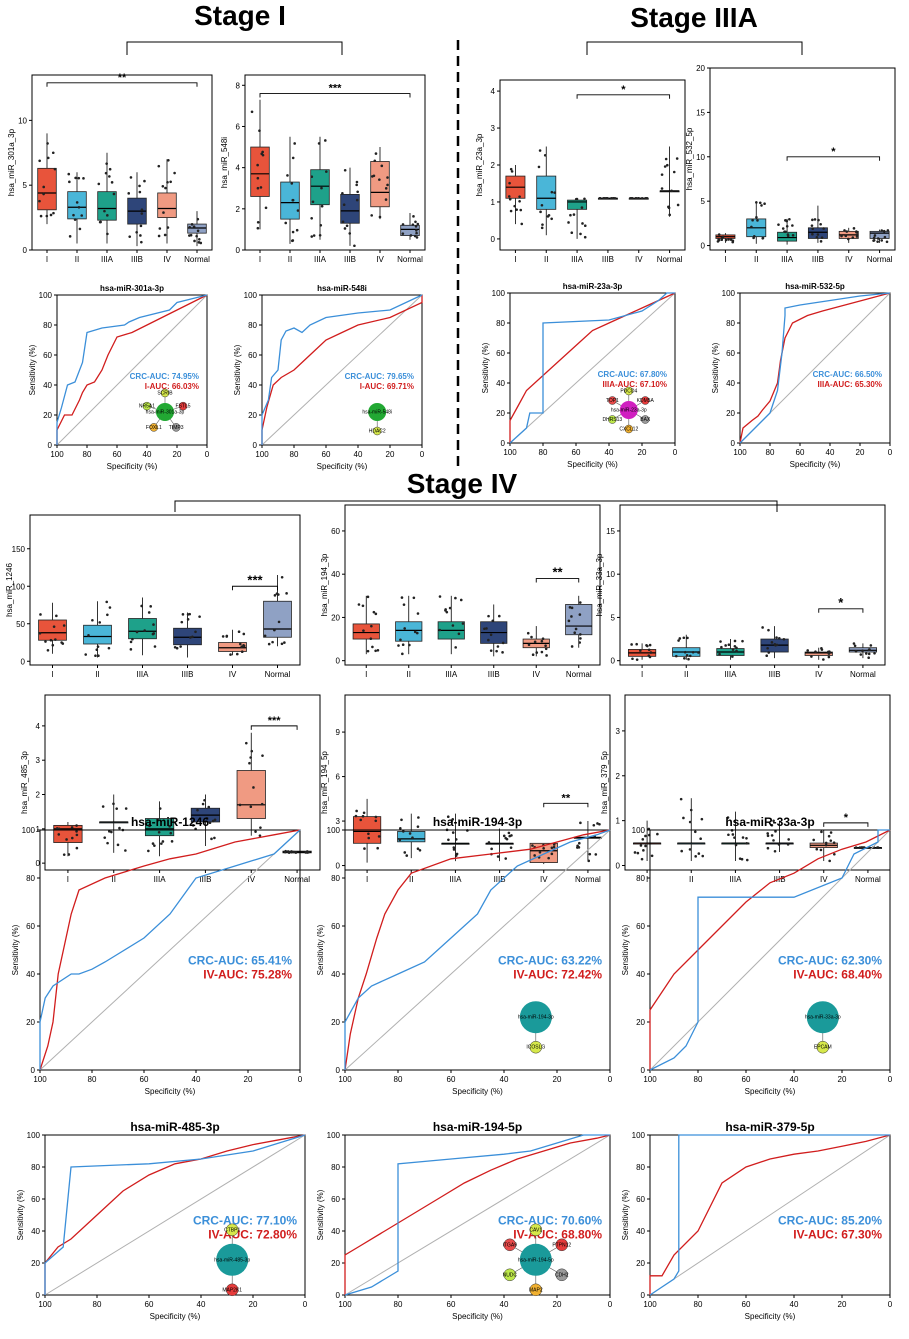  I want to click on network-hub, so click(822, 1017).